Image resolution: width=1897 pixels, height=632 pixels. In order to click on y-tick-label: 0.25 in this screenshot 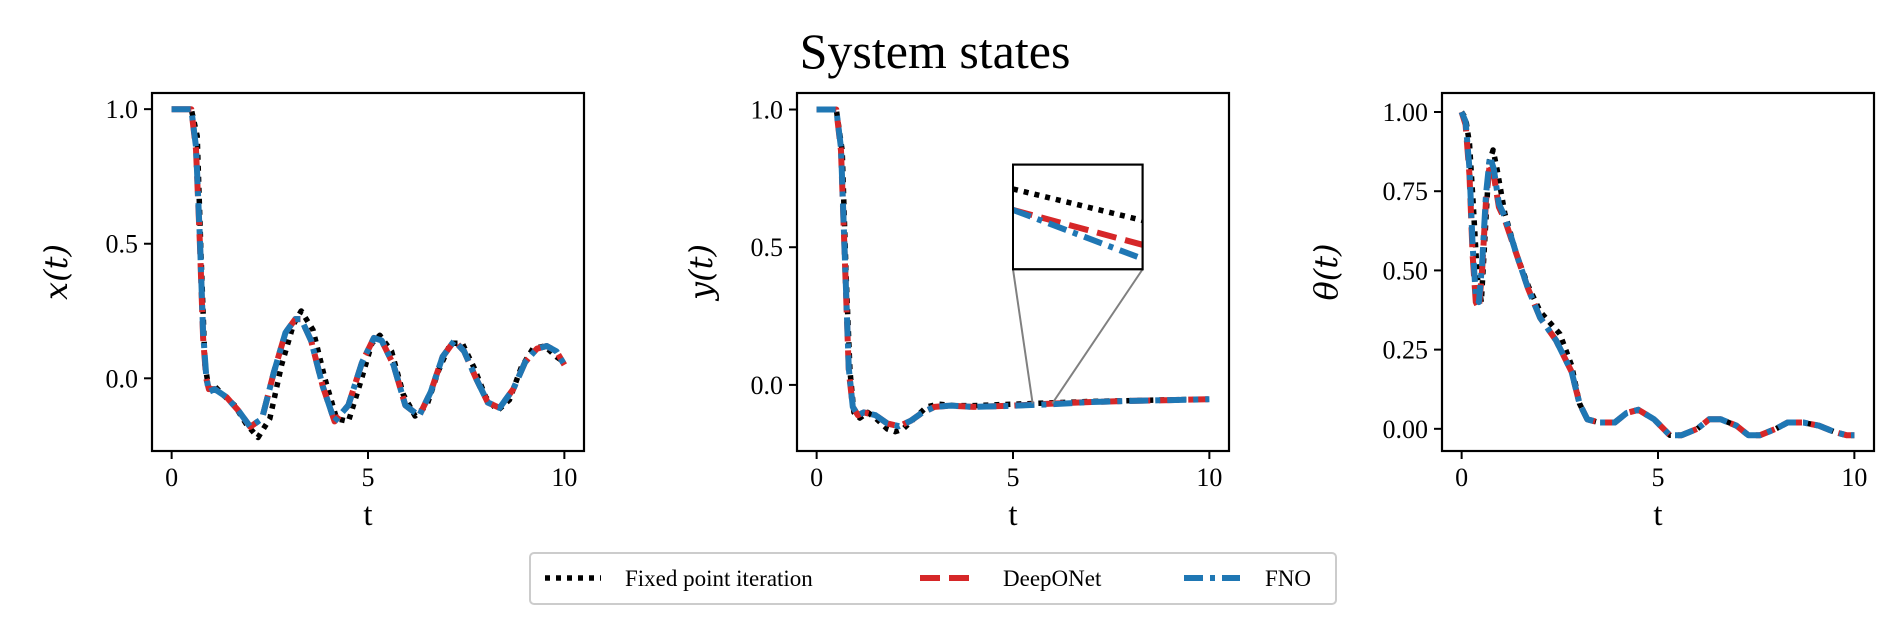, I will do `click(1406, 350)`.